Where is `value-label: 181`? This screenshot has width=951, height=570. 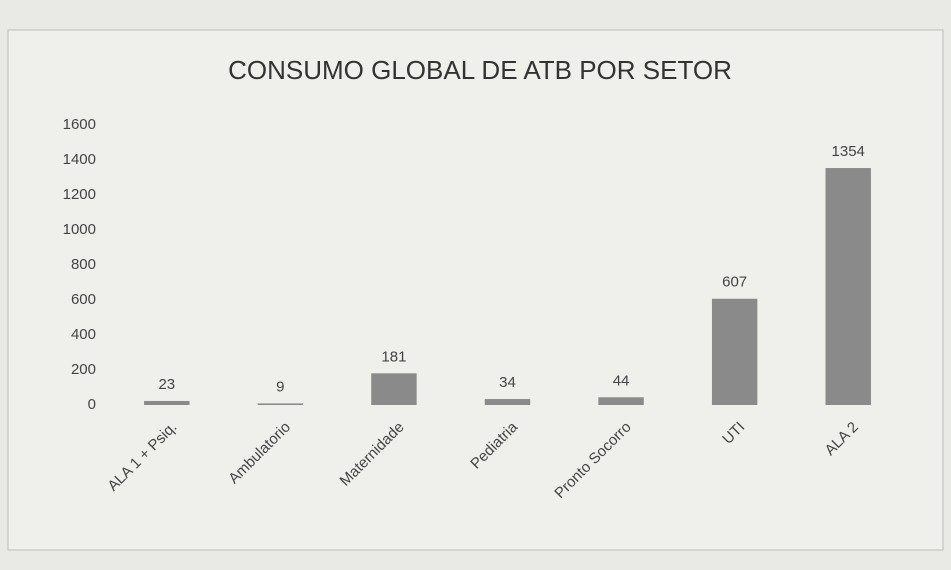 value-label: 181 is located at coordinates (393, 356).